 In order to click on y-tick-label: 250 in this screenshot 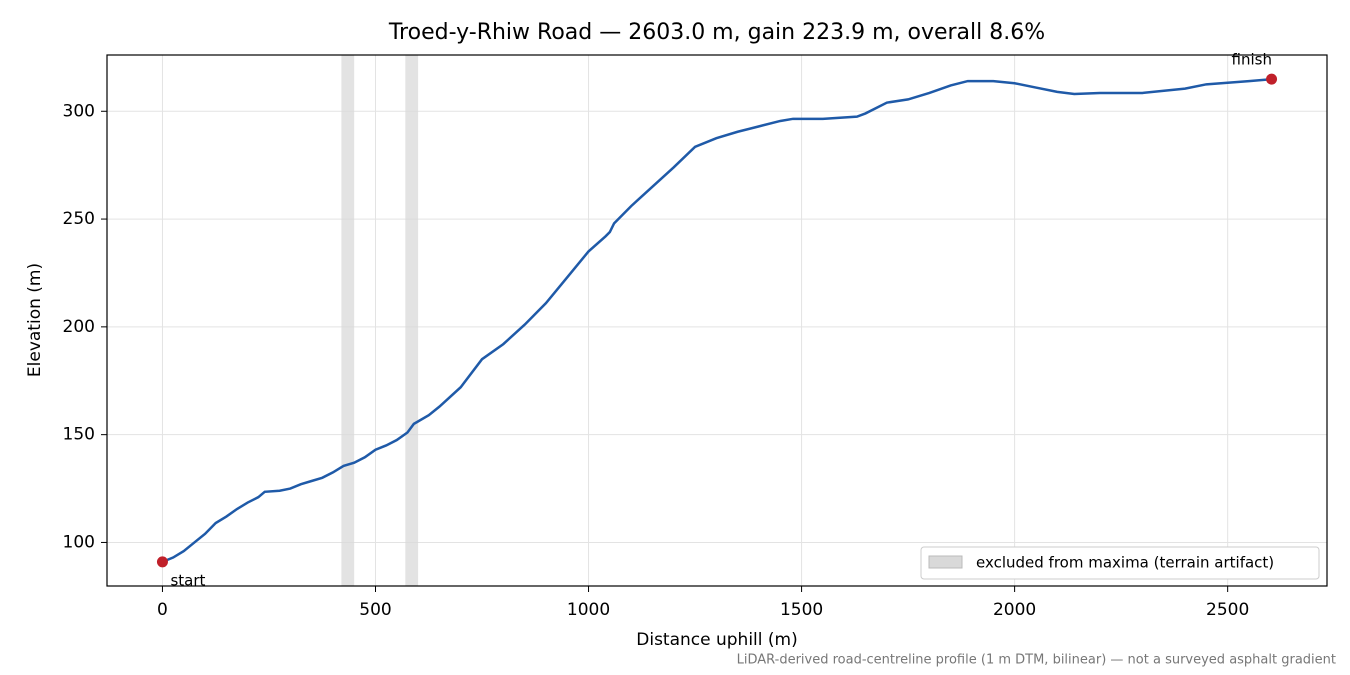, I will do `click(79, 219)`.